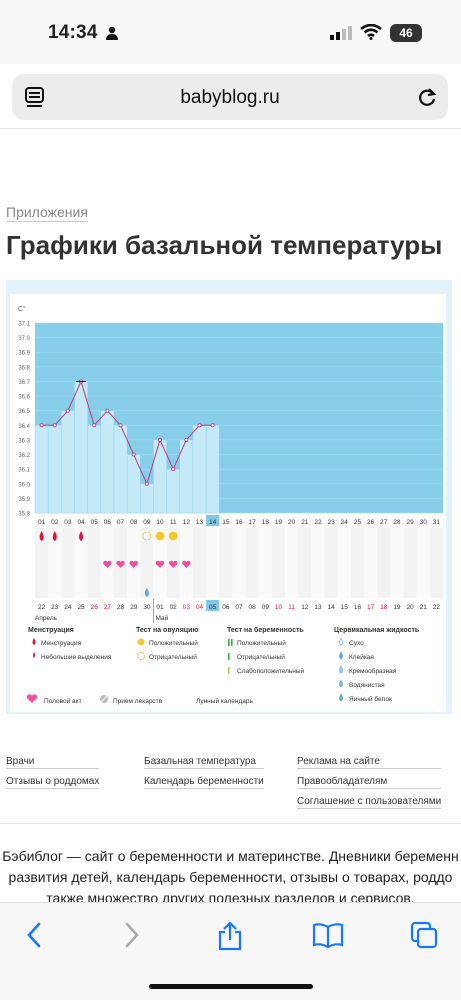 This screenshot has width=461, height=1000. Describe the element at coordinates (24, 339) in the screenshot. I see `y-tick-label: 37.0` at that location.